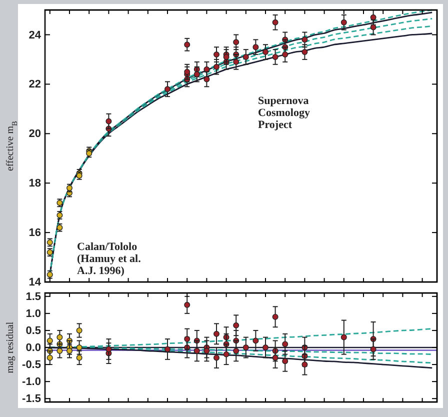 The image size is (448, 417). I want to click on y-tick-label: -1.5, so click(31, 399).